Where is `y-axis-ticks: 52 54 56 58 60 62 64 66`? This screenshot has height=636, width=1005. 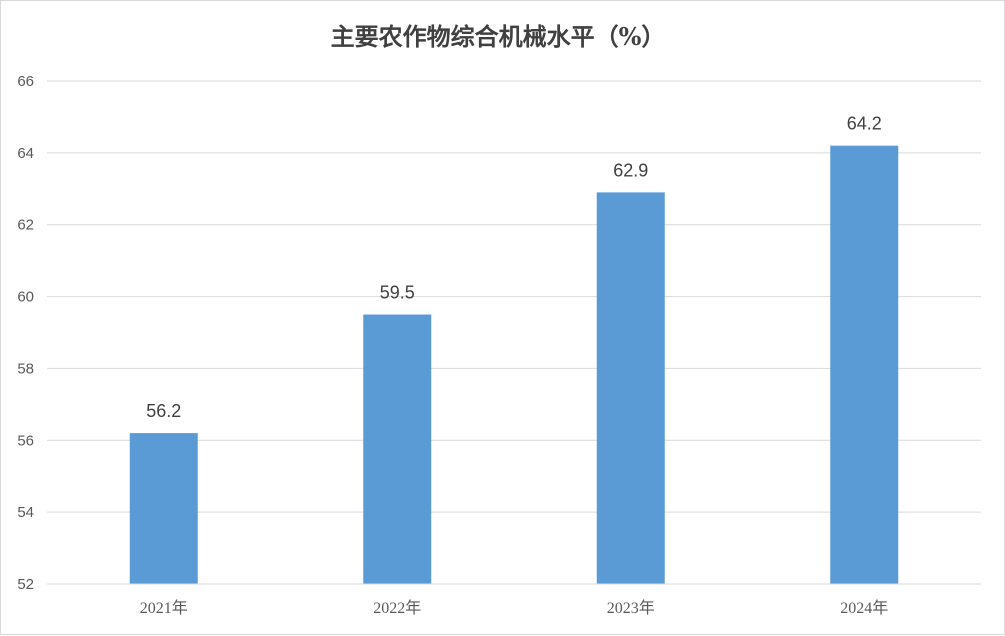 y-axis-ticks: 52 54 56 58 60 62 64 66 is located at coordinates (25, 333).